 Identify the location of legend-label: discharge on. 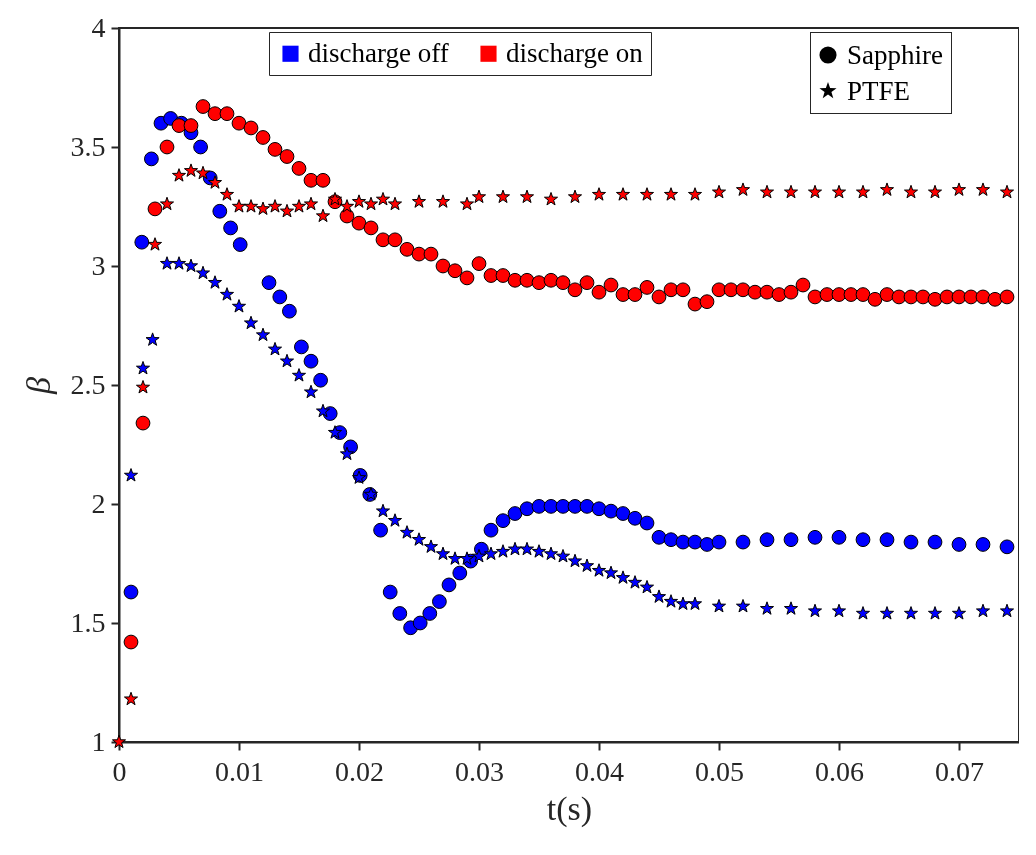
(575, 52).